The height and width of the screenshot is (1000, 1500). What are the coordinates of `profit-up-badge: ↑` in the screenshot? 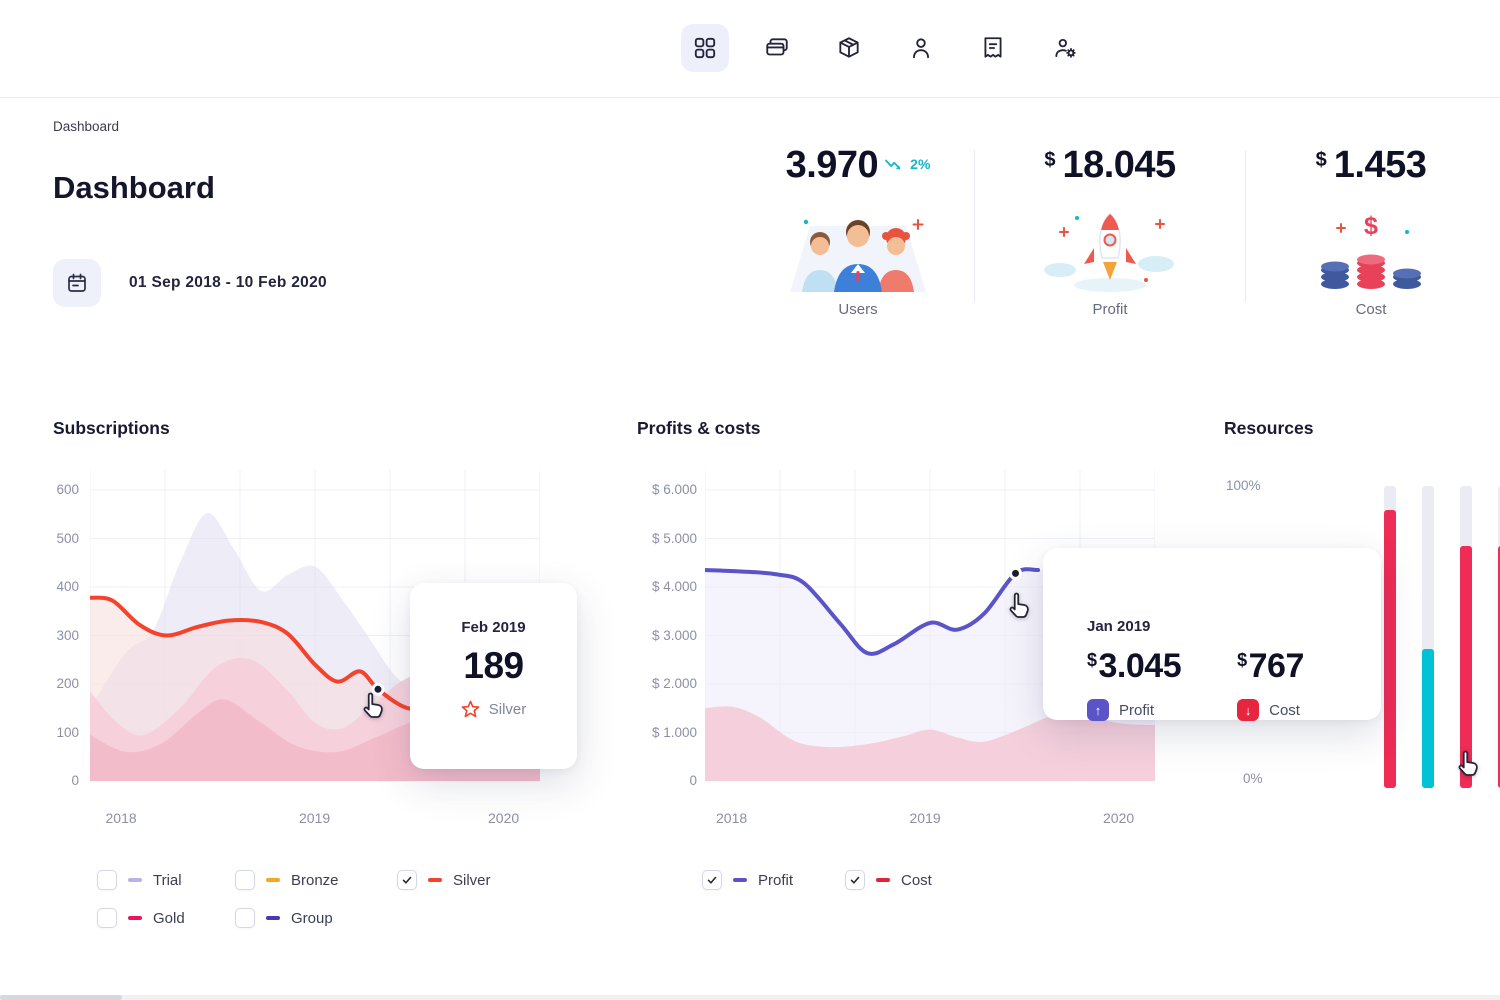 It's located at (1098, 710).